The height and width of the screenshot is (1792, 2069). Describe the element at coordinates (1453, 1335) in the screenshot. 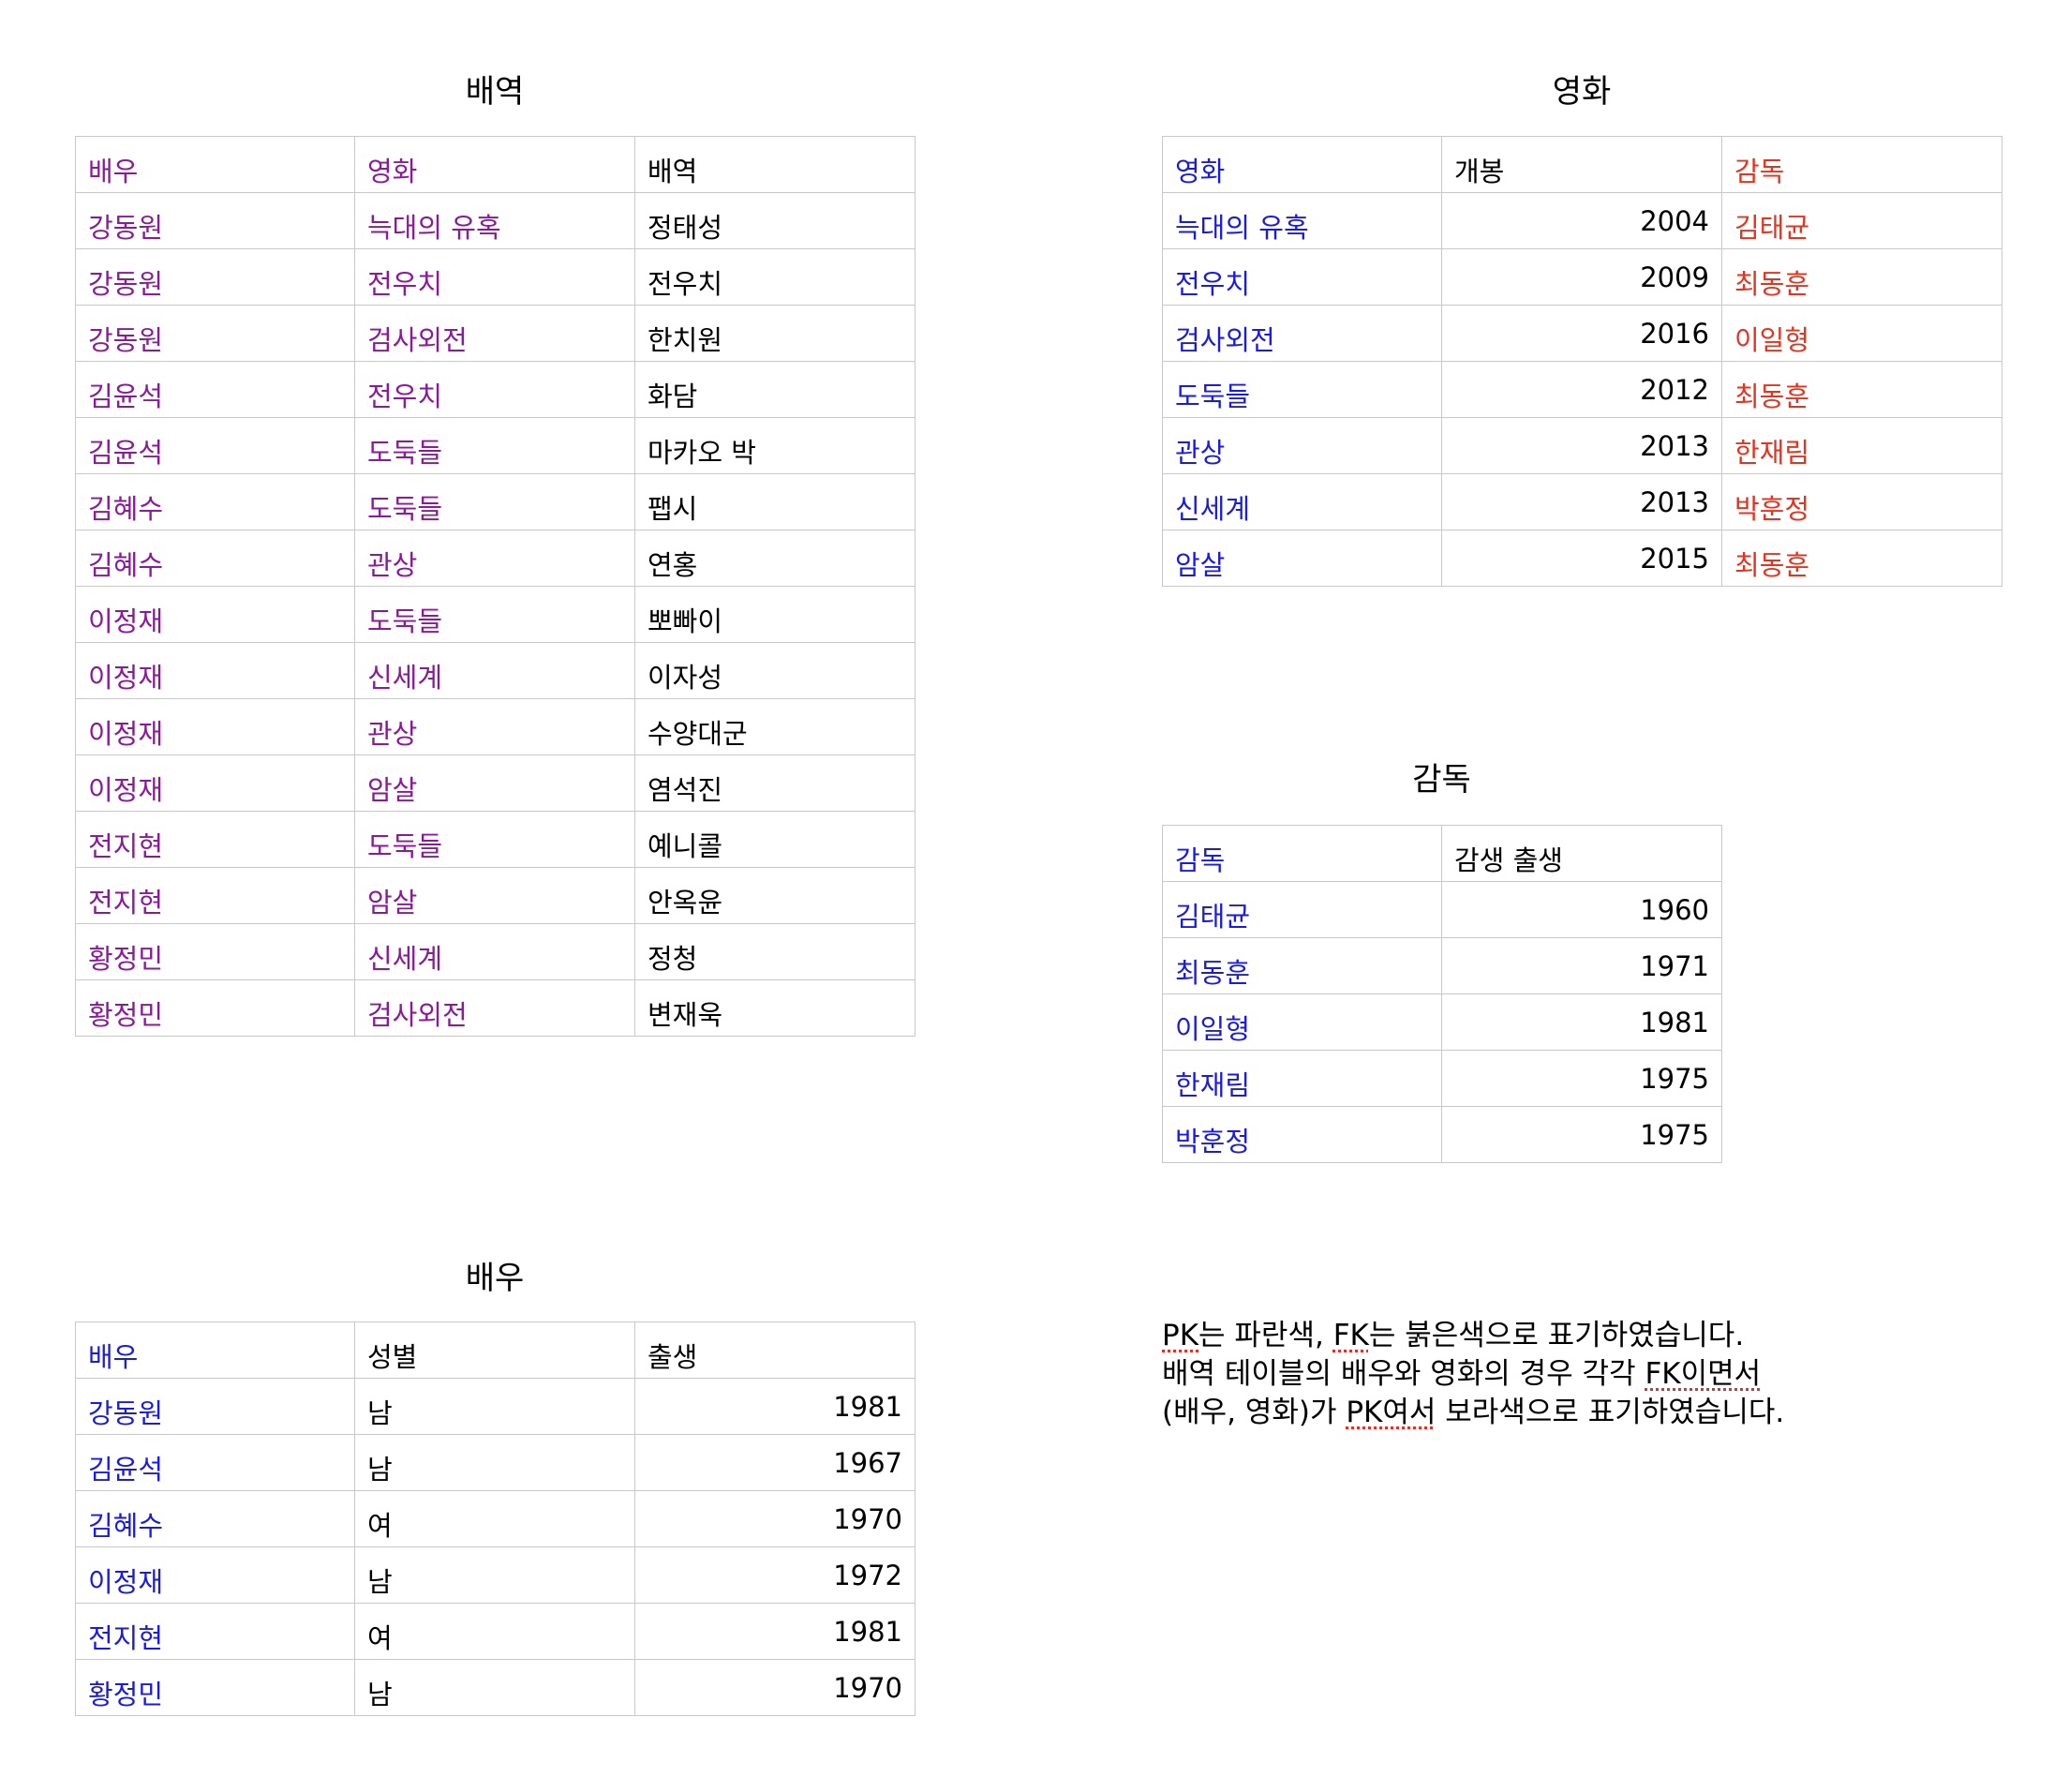

I see `note-line-1: PK는 파란색, FK는 붉은색으로 표기하였습니다.` at that location.